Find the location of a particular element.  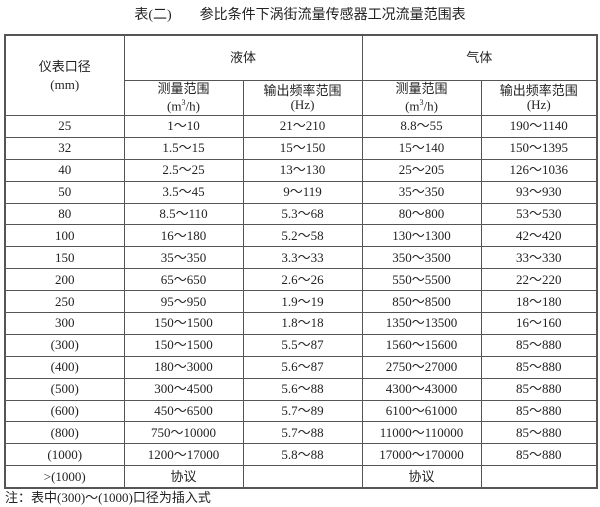

liquid-freq-range-cell: 21～210 is located at coordinates (302, 126).